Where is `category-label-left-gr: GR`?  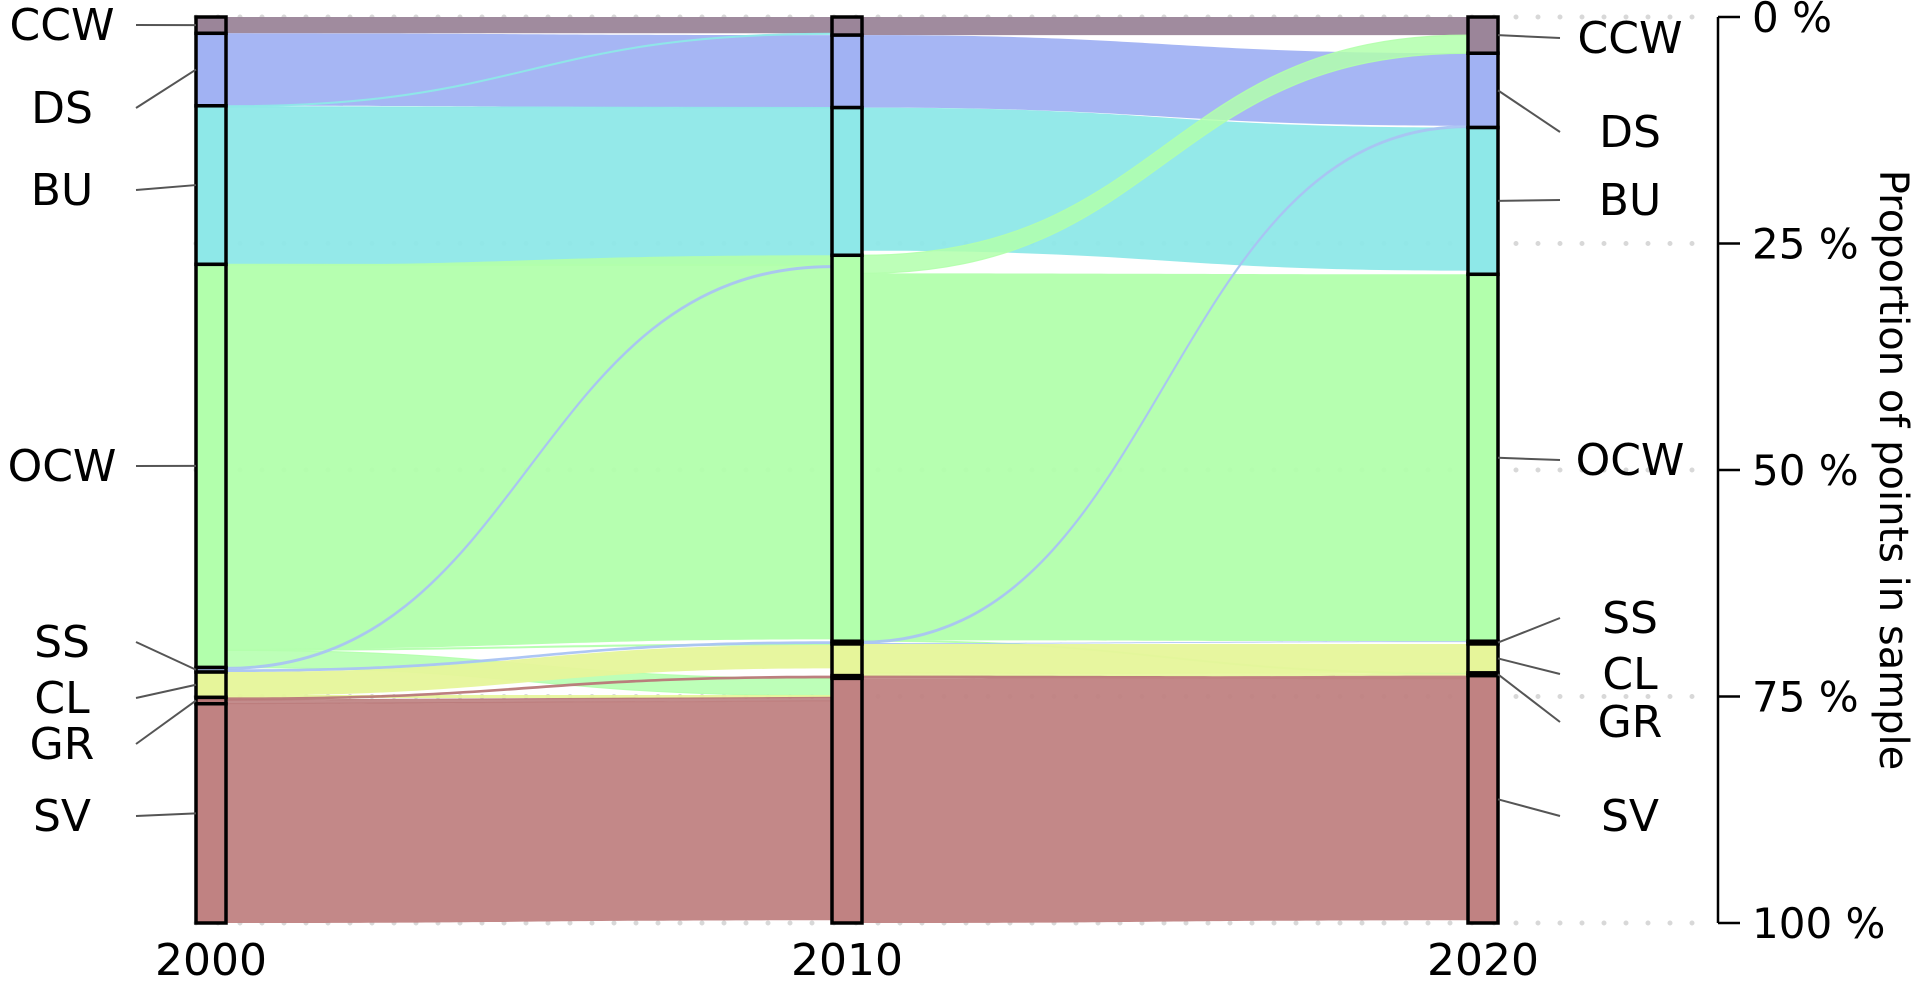
category-label-left-gr: GR is located at coordinates (62, 744).